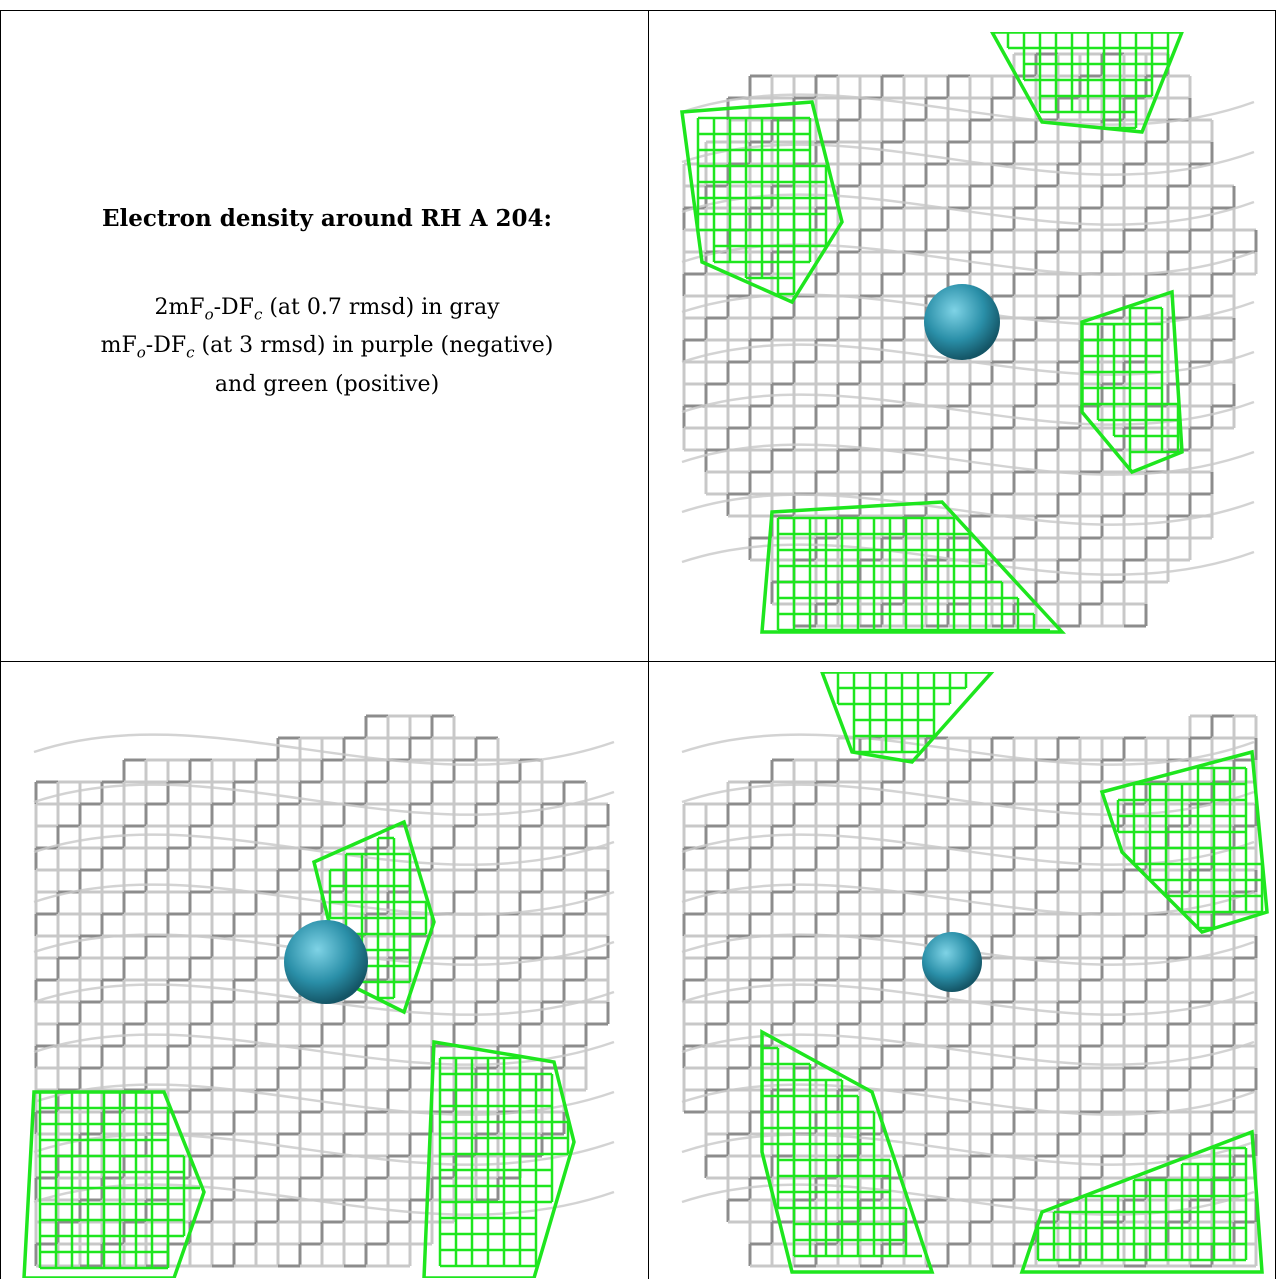  What do you see at coordinates (638, 661) in the screenshot?
I see `border-middle` at bounding box center [638, 661].